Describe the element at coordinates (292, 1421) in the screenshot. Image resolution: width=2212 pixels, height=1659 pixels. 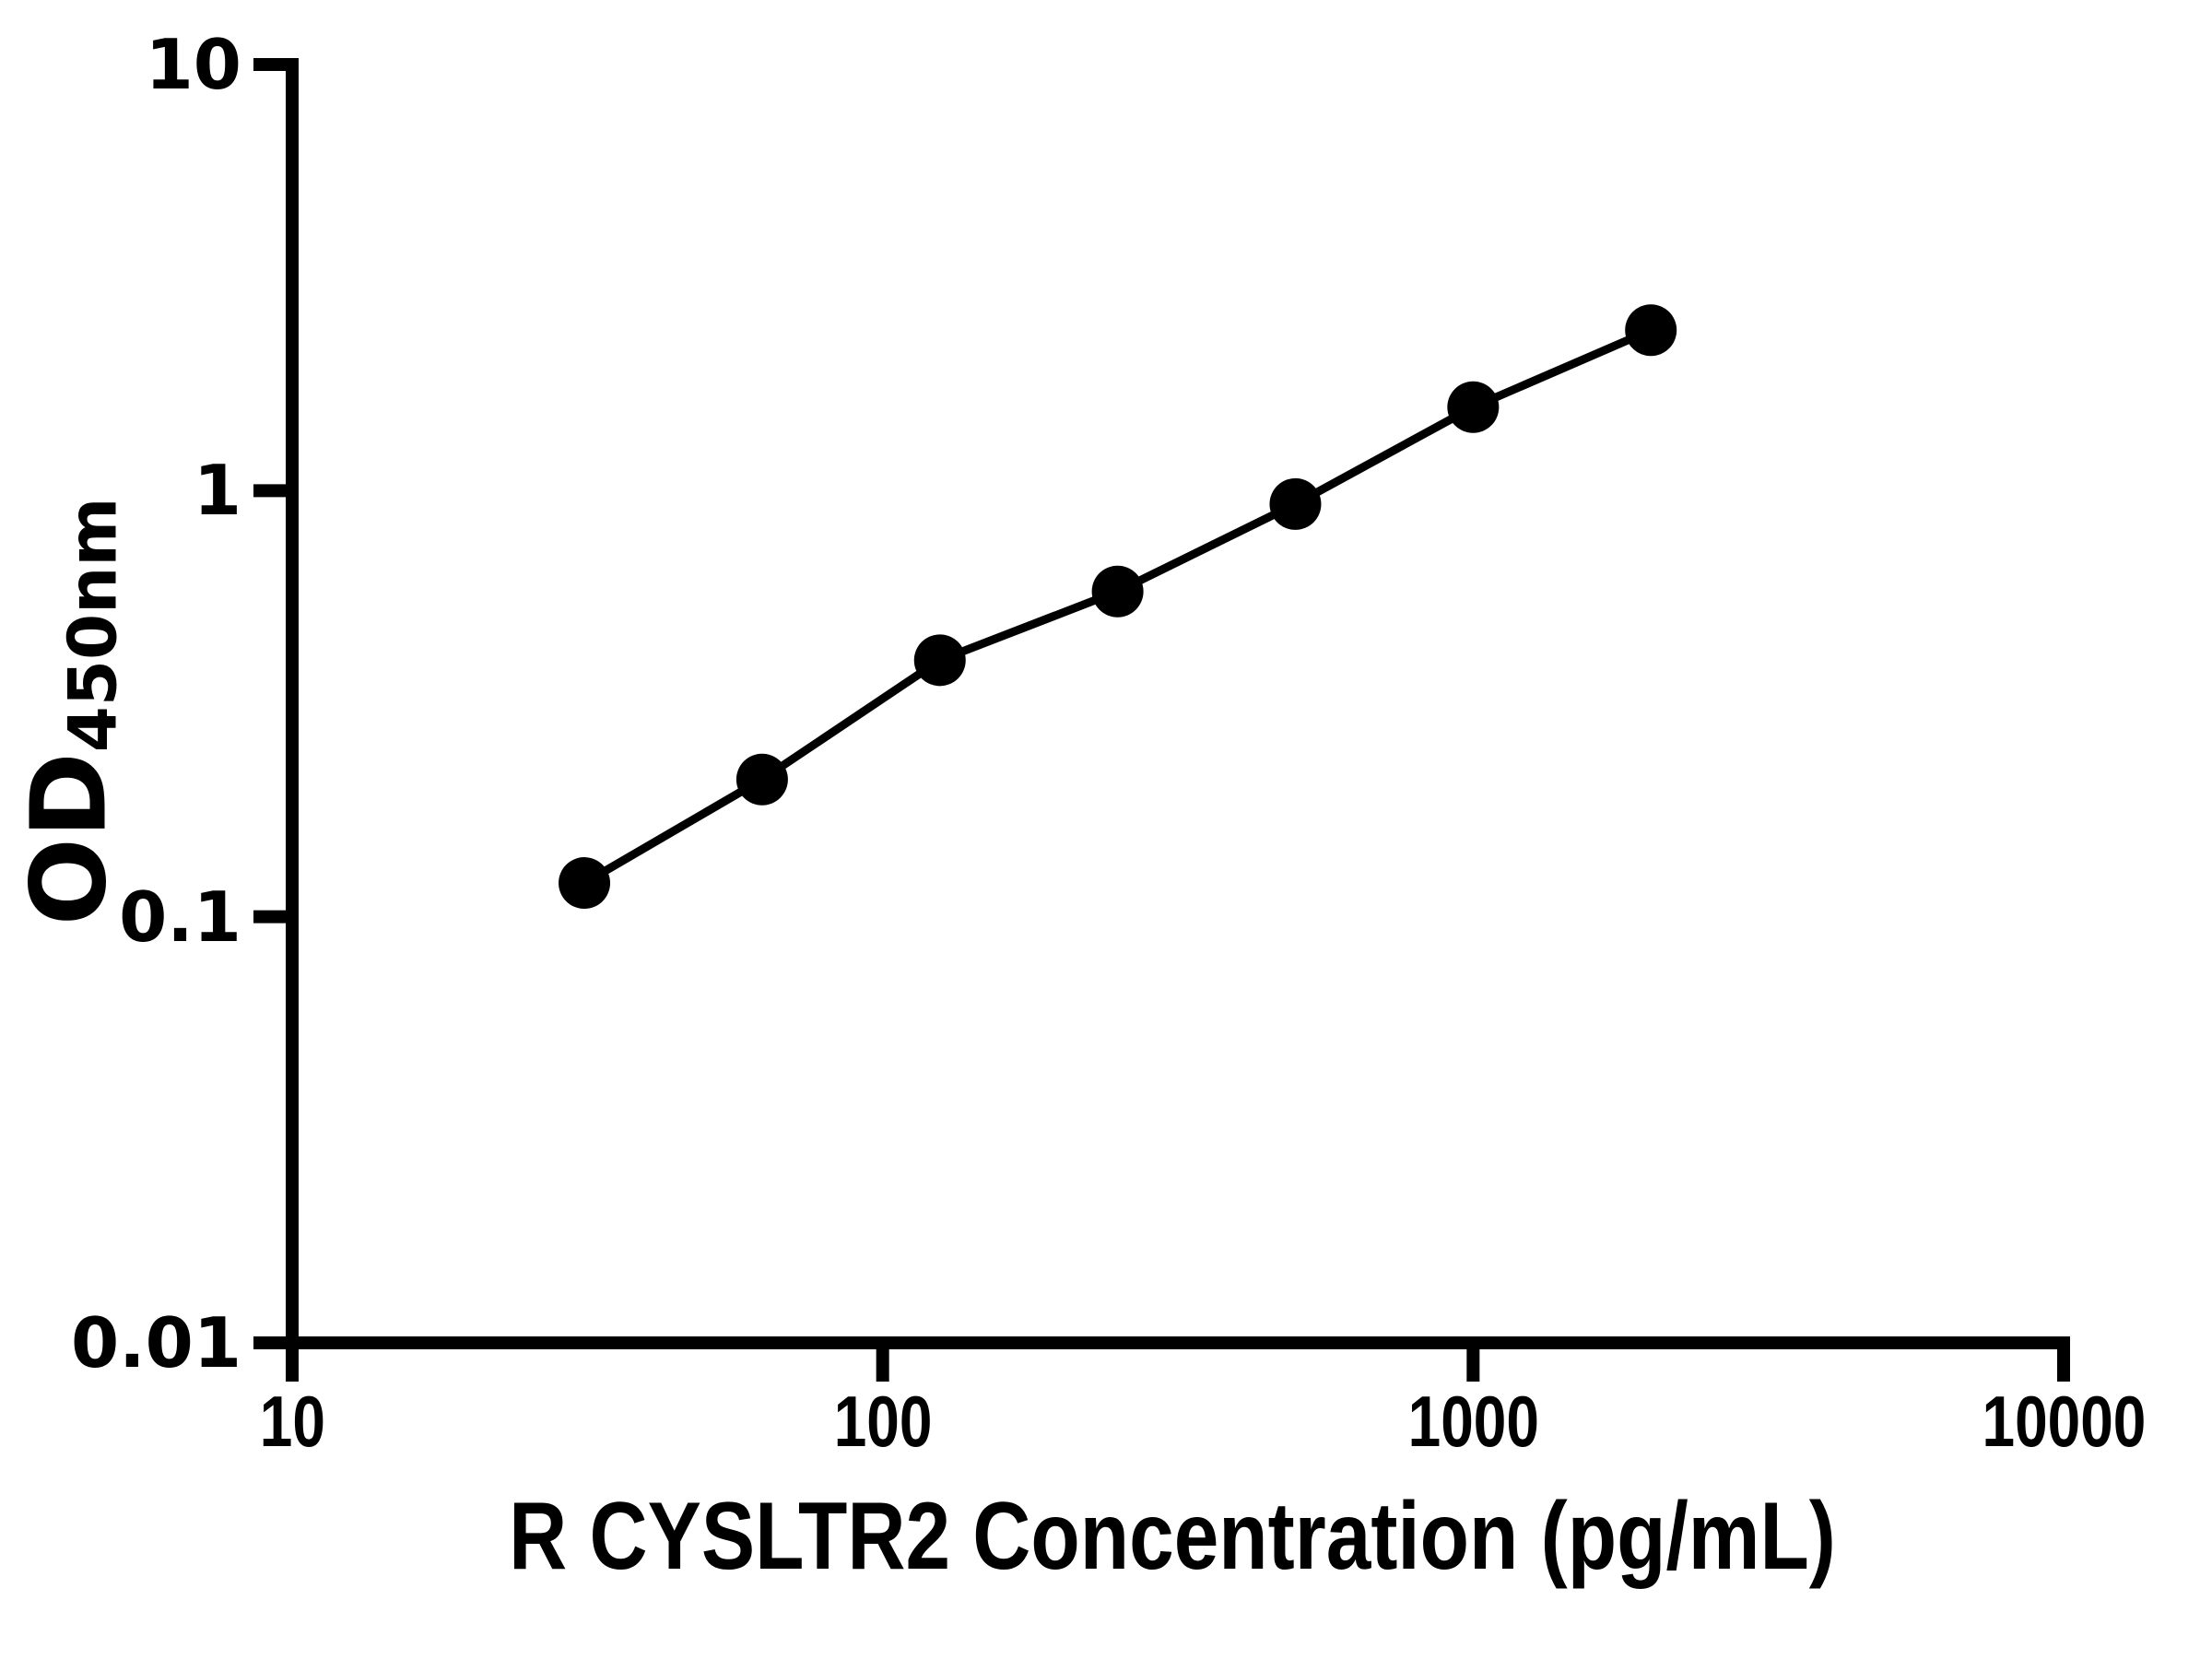
I see `x-tick-label-10: 10` at that location.